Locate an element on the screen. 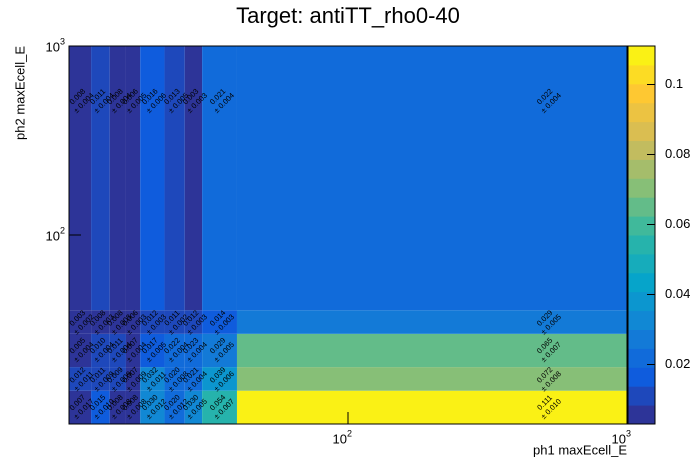 This screenshot has width=696, height=472. x-axis-label: ph1 maxEcell_E is located at coordinates (580, 449).